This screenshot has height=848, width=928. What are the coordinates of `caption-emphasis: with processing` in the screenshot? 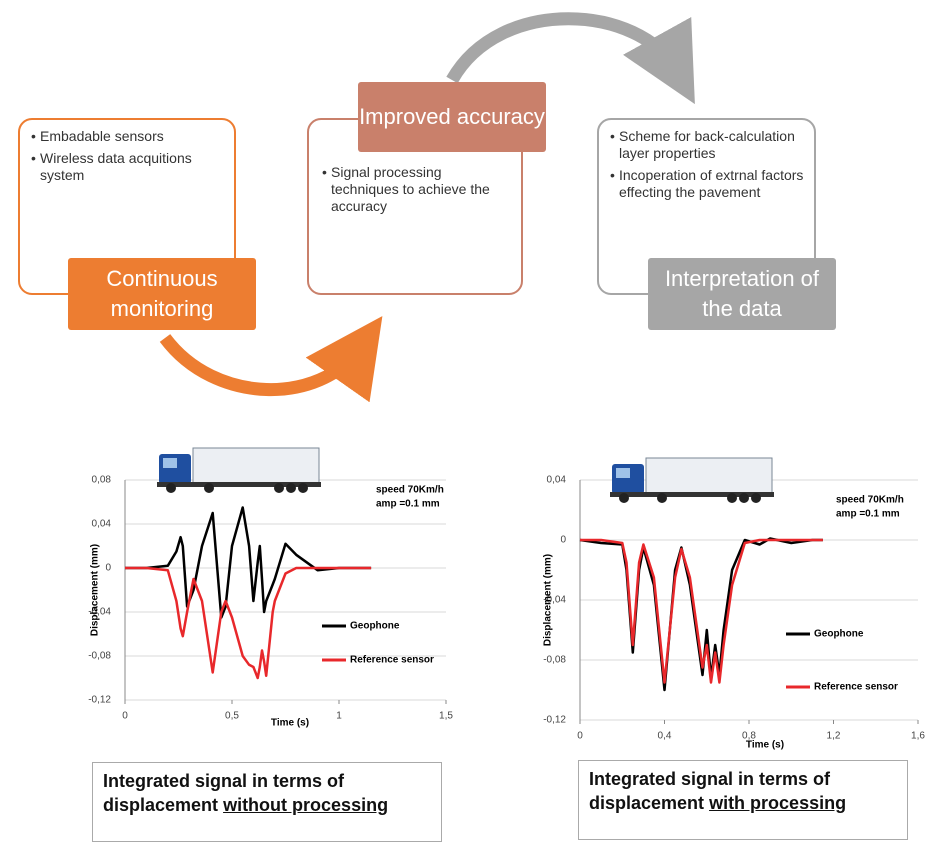 It's located at (778, 803).